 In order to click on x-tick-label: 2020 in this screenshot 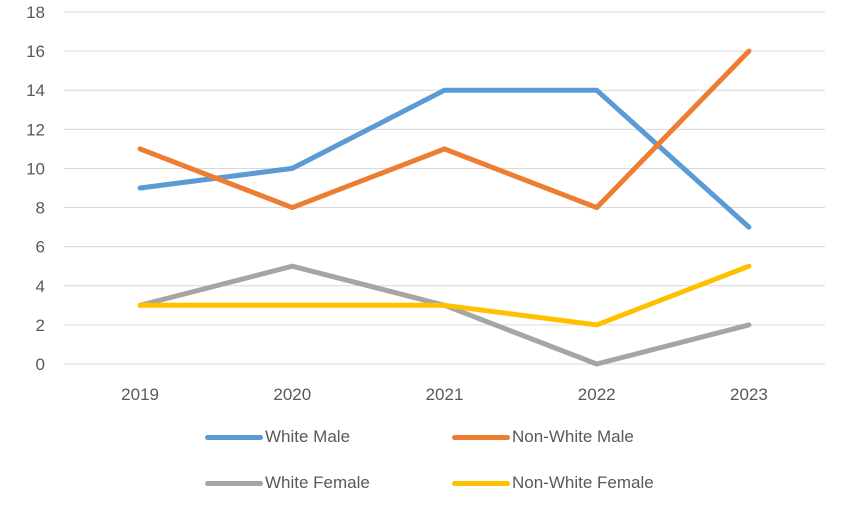, I will do `click(292, 394)`.